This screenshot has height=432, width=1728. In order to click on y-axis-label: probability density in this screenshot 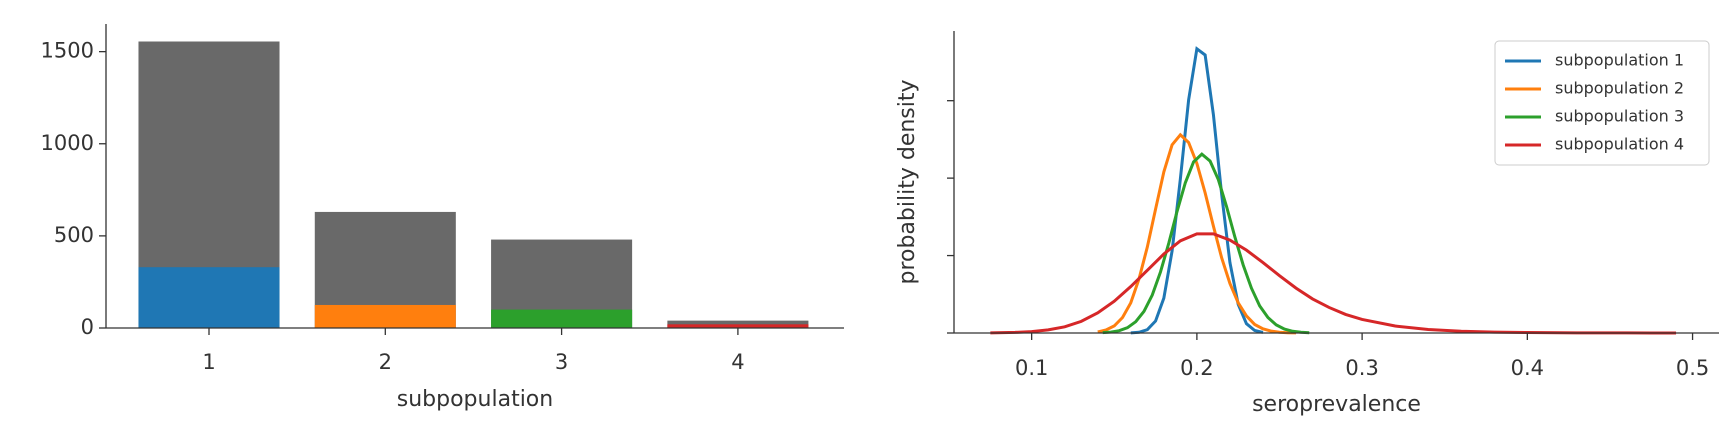, I will do `click(907, 181)`.